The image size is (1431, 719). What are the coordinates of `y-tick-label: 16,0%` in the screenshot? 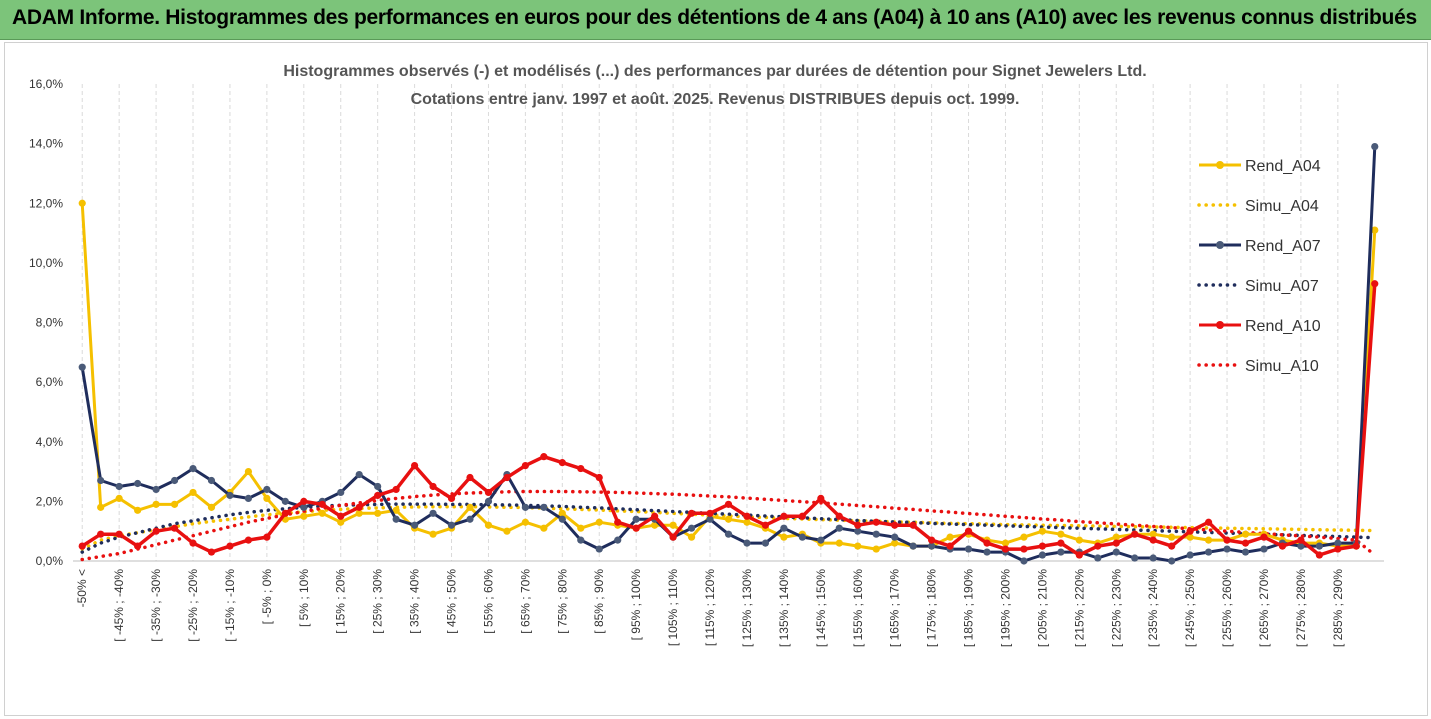 It's located at (46, 84).